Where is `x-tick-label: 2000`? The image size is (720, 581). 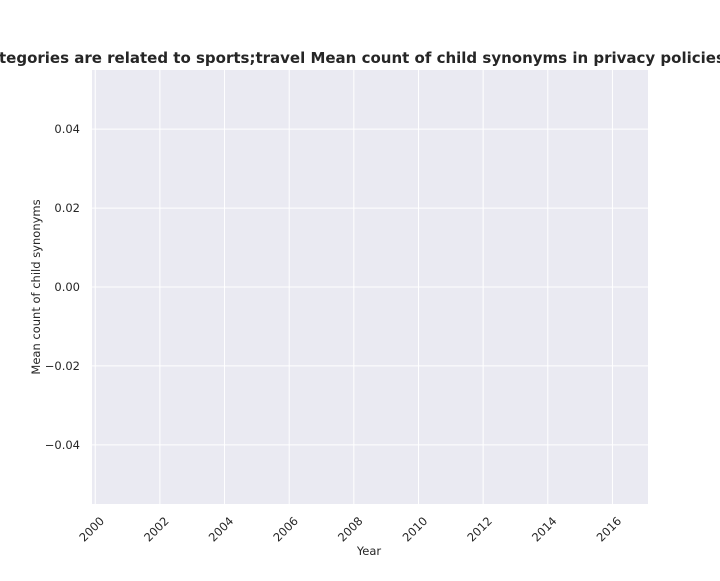 x-tick-label: 2000 is located at coordinates (91, 529).